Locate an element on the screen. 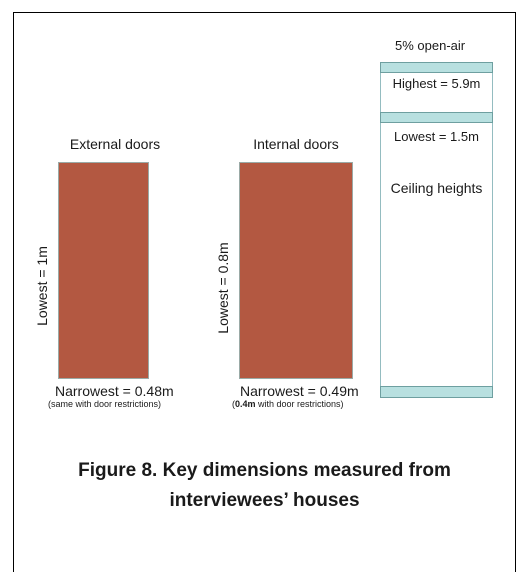  caption-line-2: interviewees’ houses is located at coordinates (264, 500).